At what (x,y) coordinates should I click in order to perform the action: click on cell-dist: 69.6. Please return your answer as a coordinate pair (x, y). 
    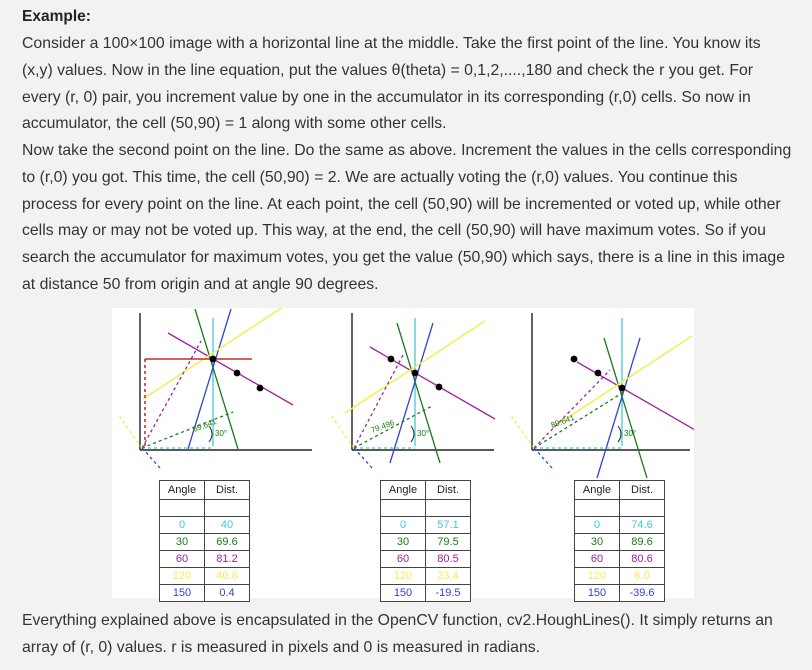
    Looking at the image, I should click on (227, 542).